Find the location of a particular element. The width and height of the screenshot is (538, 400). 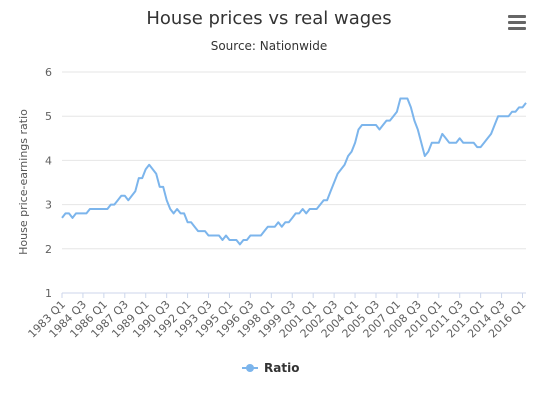

y-axis-ticks: 1 2 3 4 5 6 is located at coordinates (48, 183).